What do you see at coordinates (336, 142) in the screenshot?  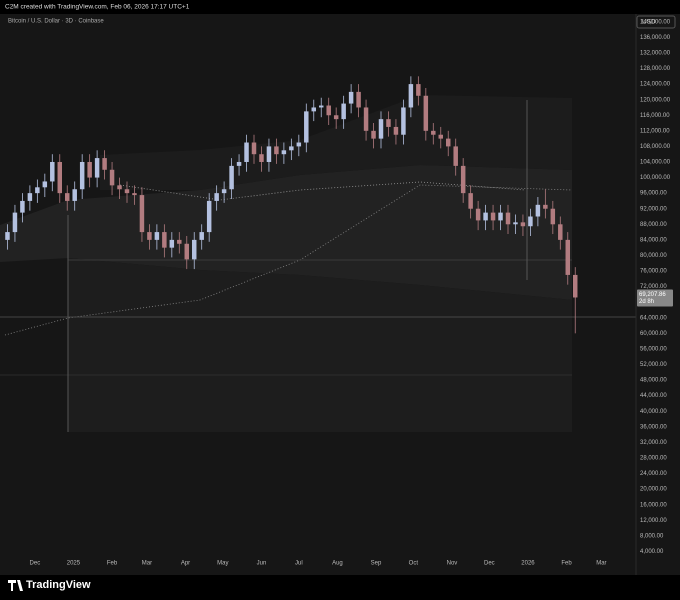 I see `band-top` at bounding box center [336, 142].